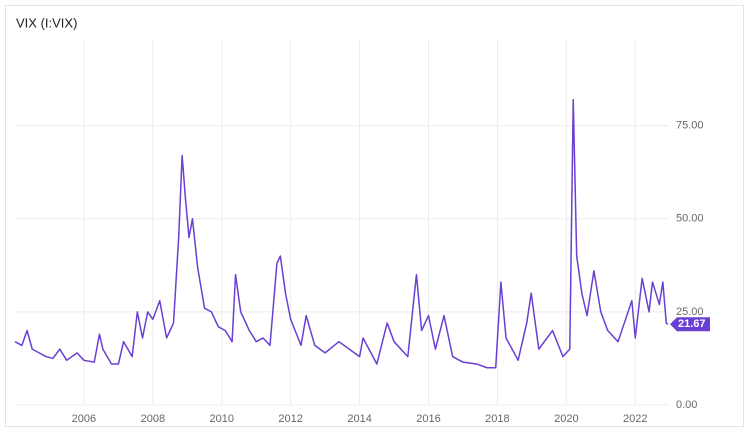 The image size is (750, 433). I want to click on last-value-tag, so click(690, 324).